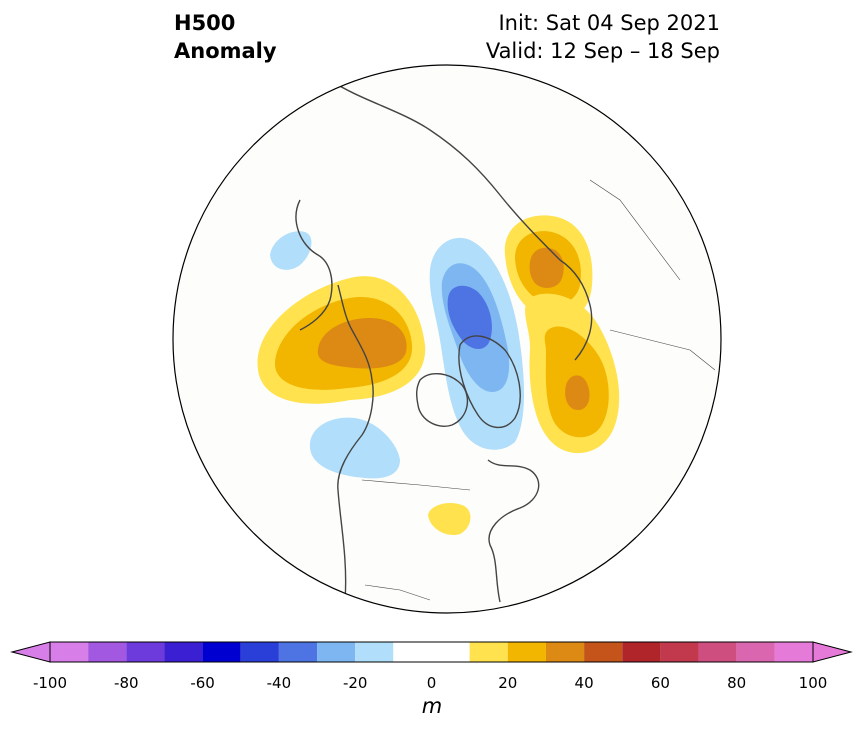  What do you see at coordinates (584, 683) in the screenshot?
I see `colorbar-tick-label: 40` at bounding box center [584, 683].